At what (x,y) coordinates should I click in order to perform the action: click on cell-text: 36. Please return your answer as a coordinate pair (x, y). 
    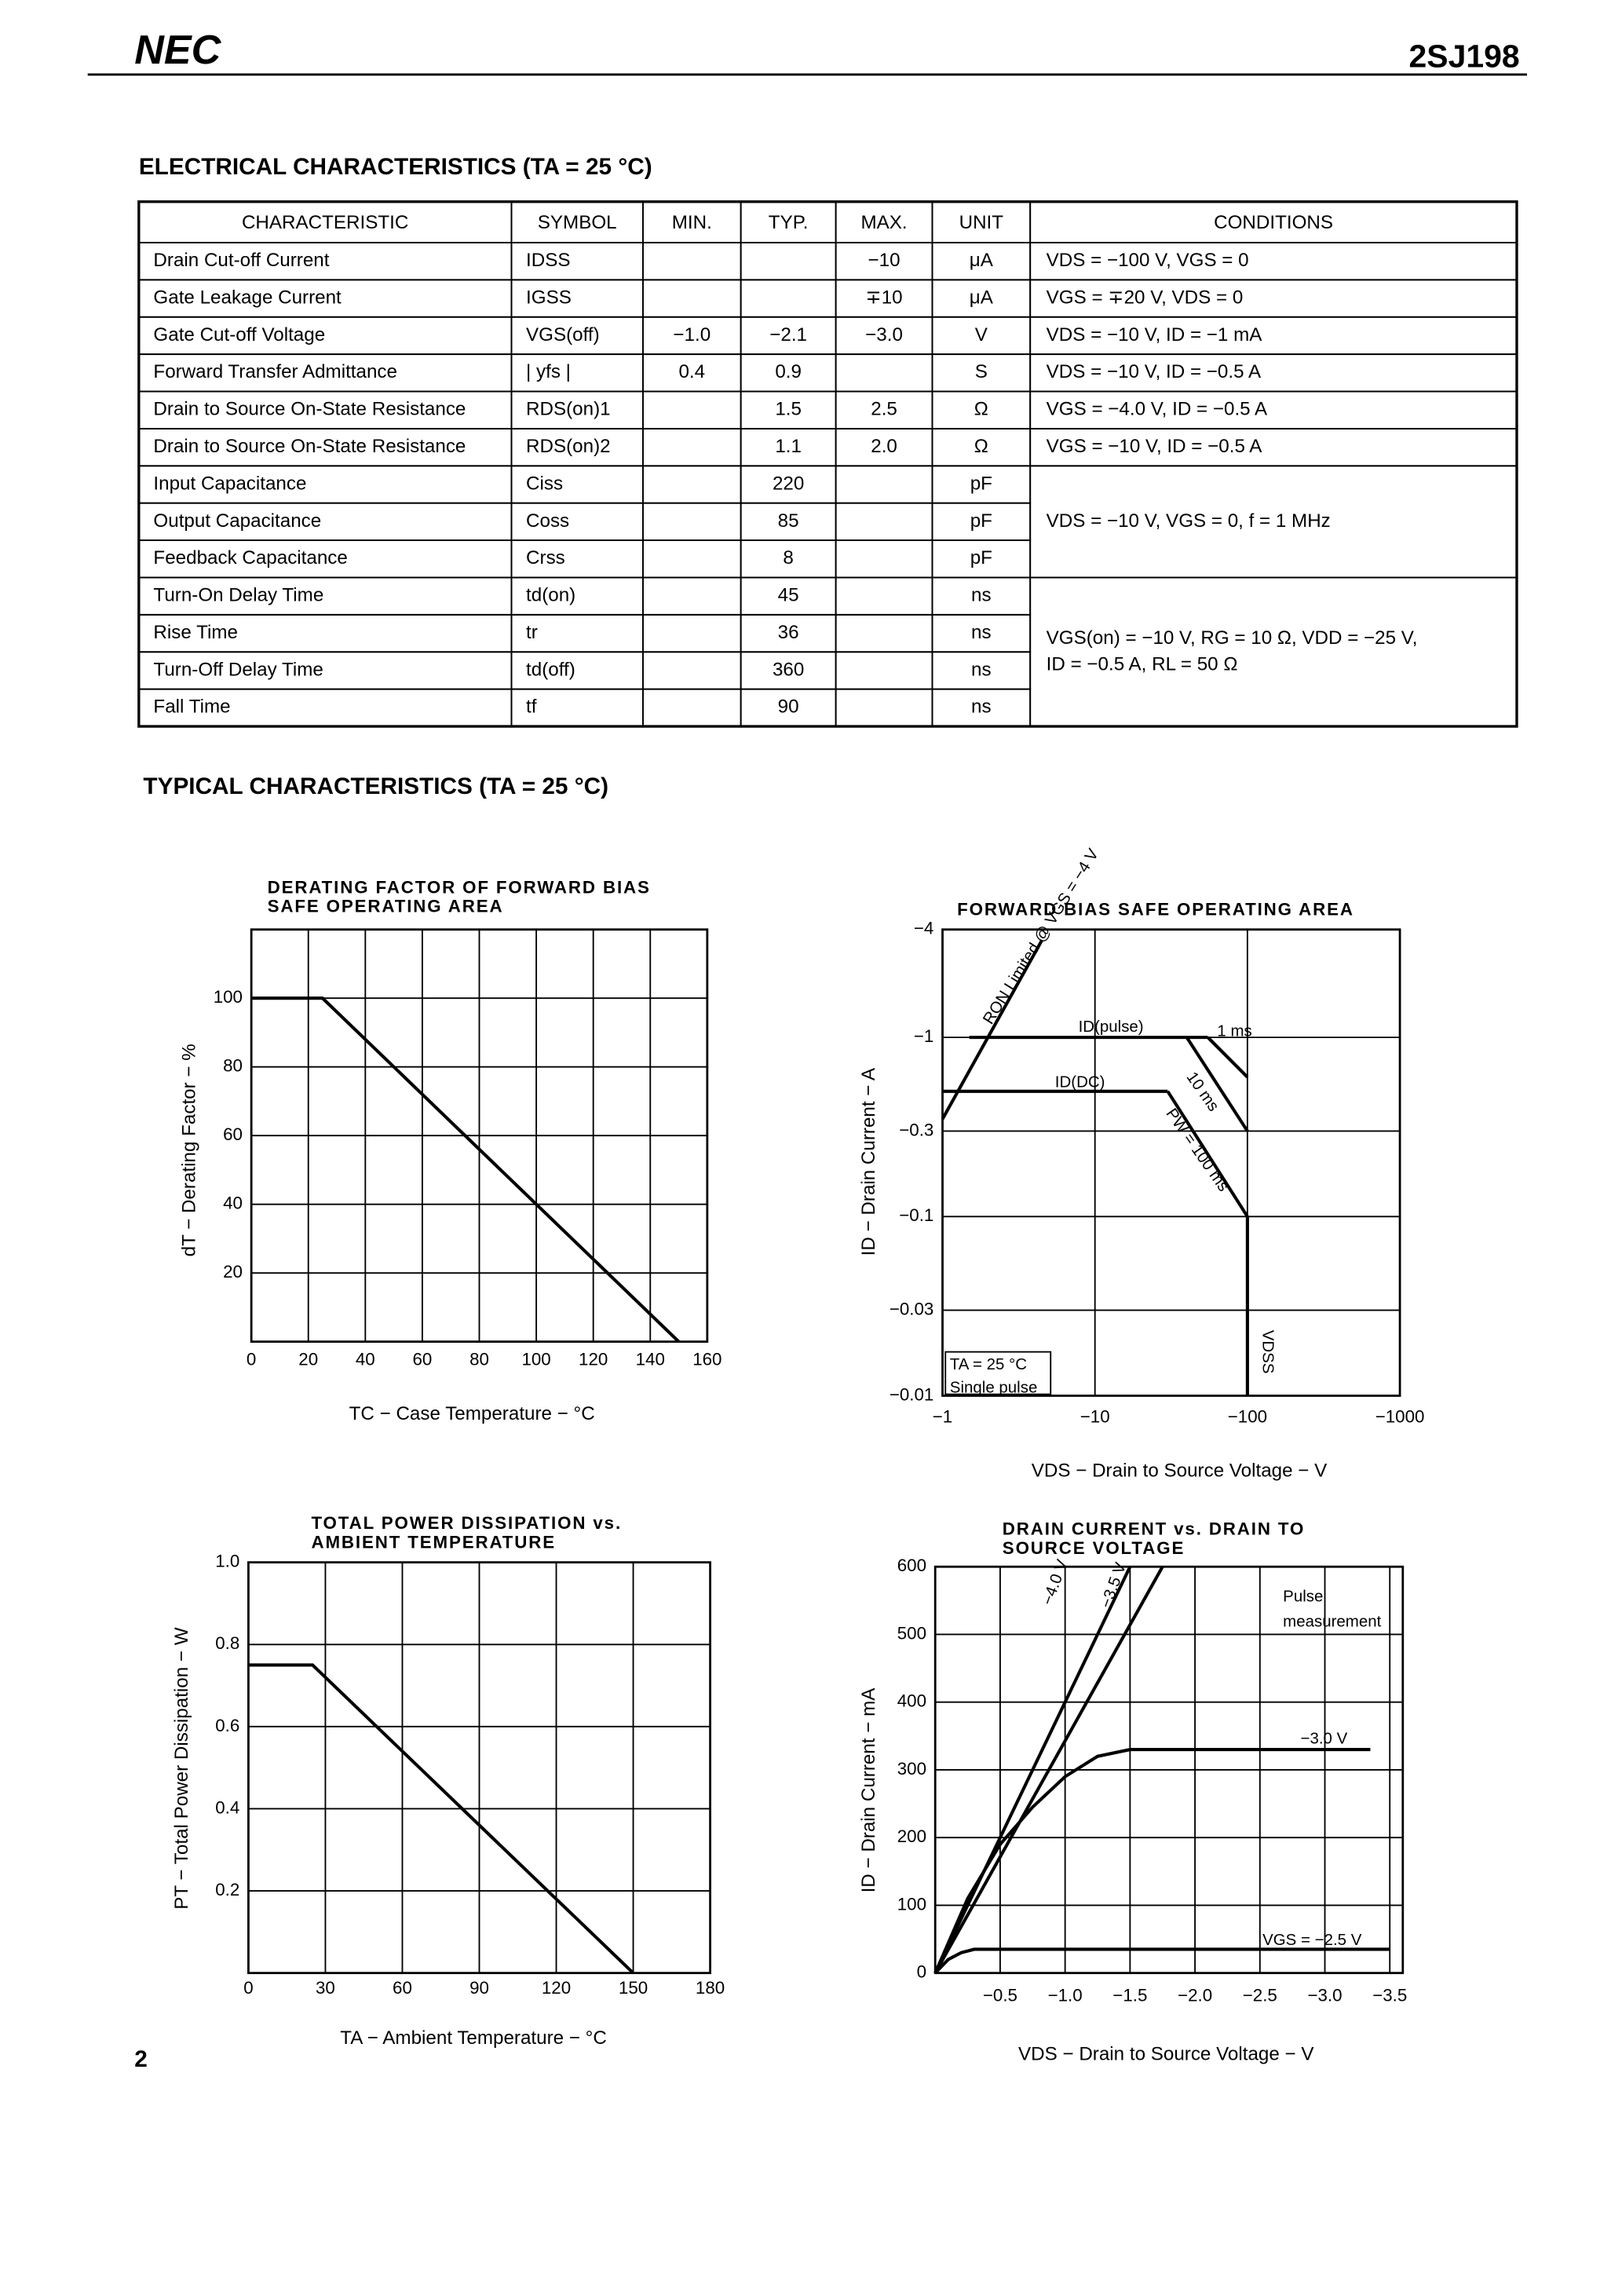
    Looking at the image, I should click on (788, 632).